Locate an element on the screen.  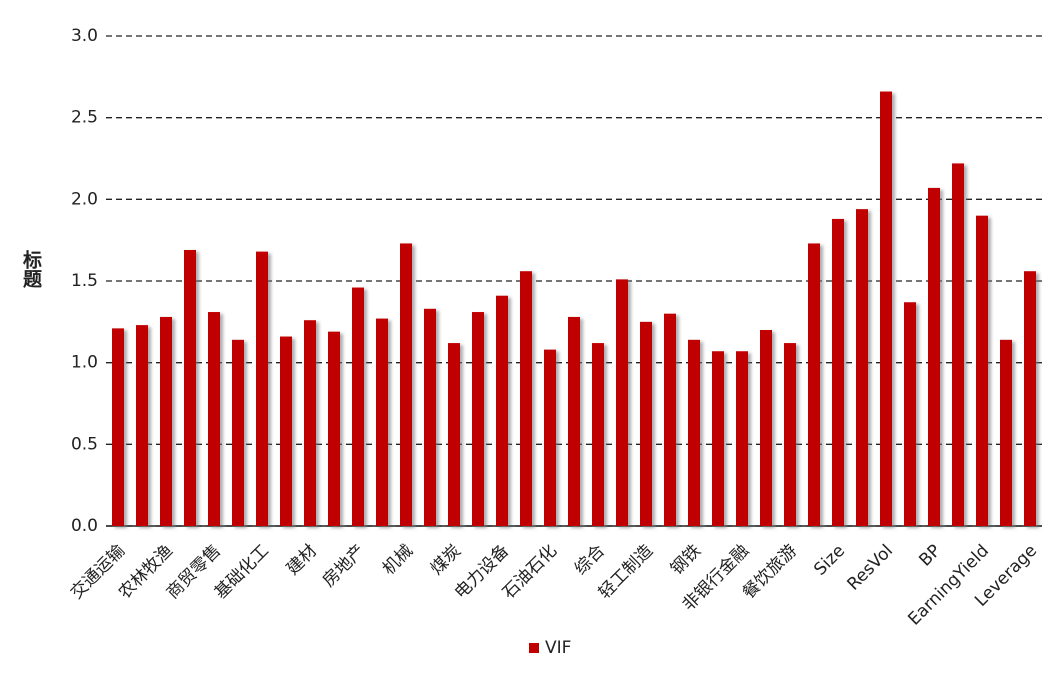
x-tick-label: 房地产 is located at coordinates (344, 566).